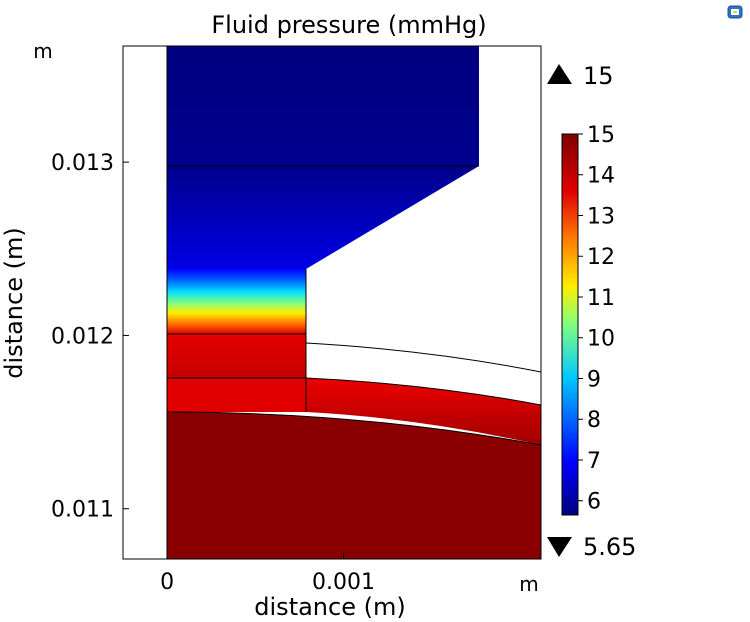 The image size is (750, 622). I want to click on boundary-curve-bottom, so click(353, 428).